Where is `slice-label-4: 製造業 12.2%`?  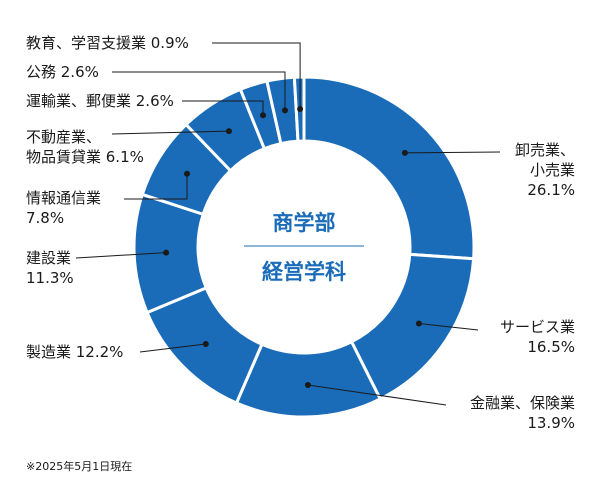 slice-label-4: 製造業 12.2% is located at coordinates (74, 352).